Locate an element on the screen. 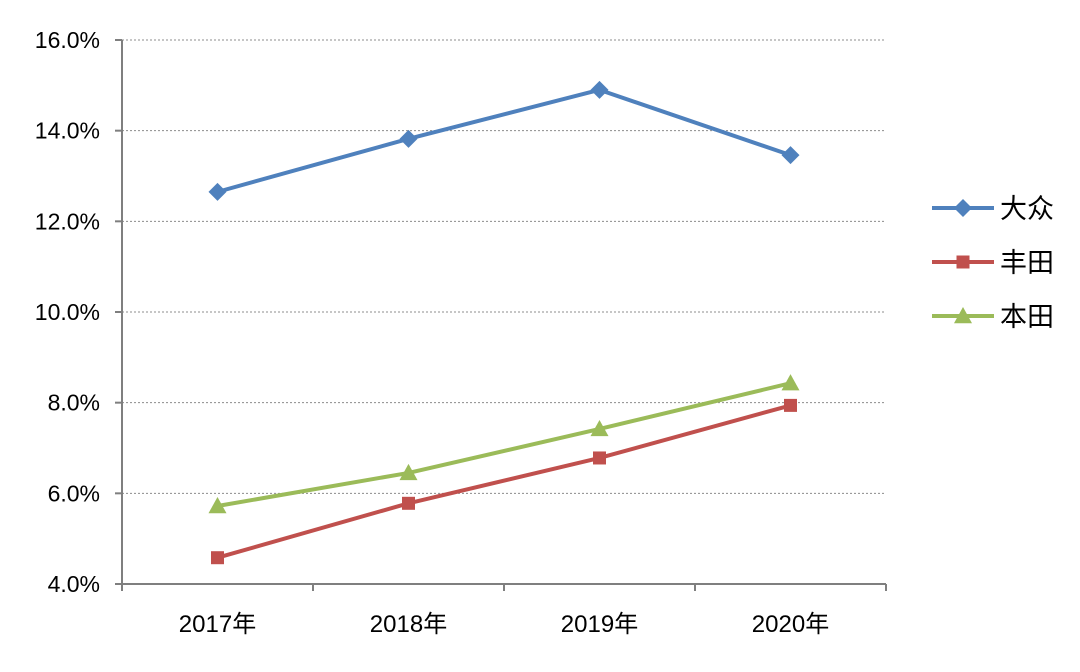  legend-label: 大众 is located at coordinates (1027, 209).